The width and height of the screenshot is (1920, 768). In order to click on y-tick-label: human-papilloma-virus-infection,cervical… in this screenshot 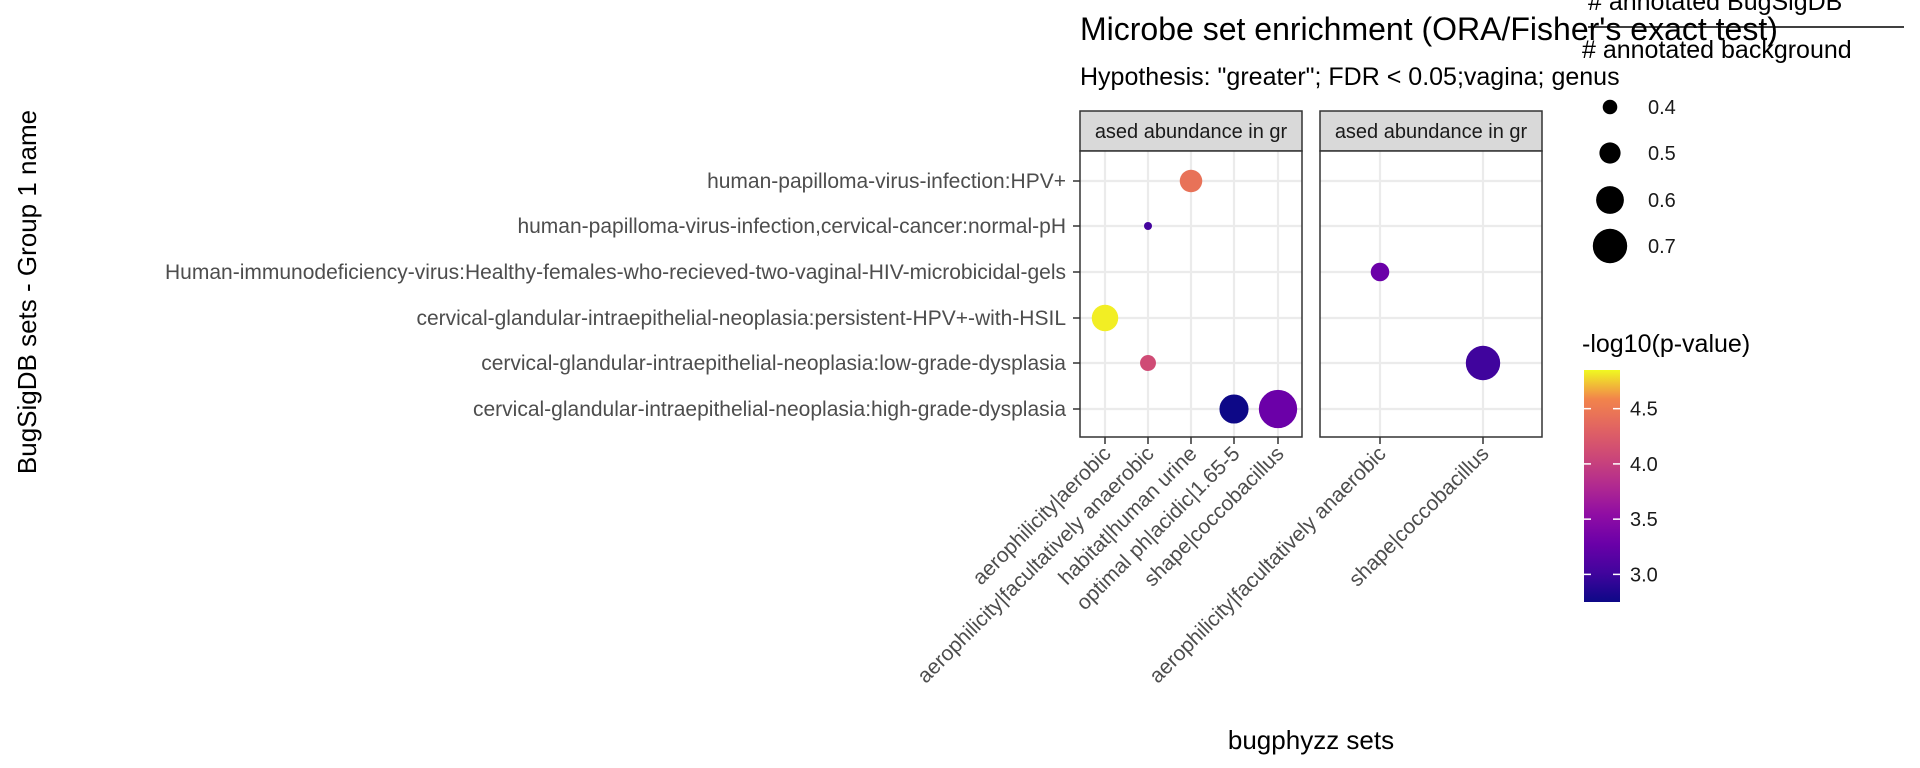, I will do `click(791, 226)`.